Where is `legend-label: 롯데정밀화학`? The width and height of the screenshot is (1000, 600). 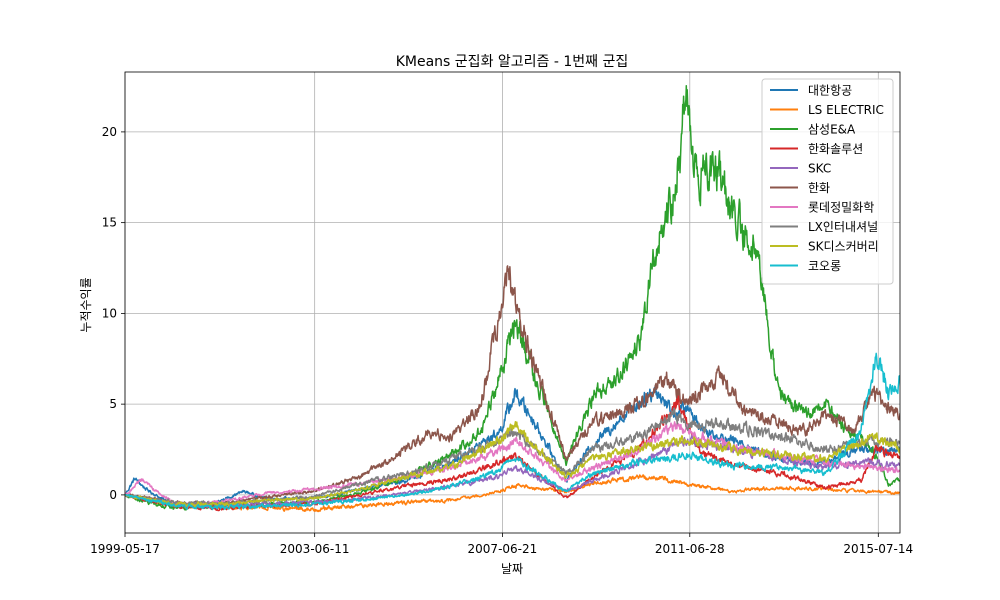 legend-label: 롯데정밀화학 is located at coordinates (841, 208).